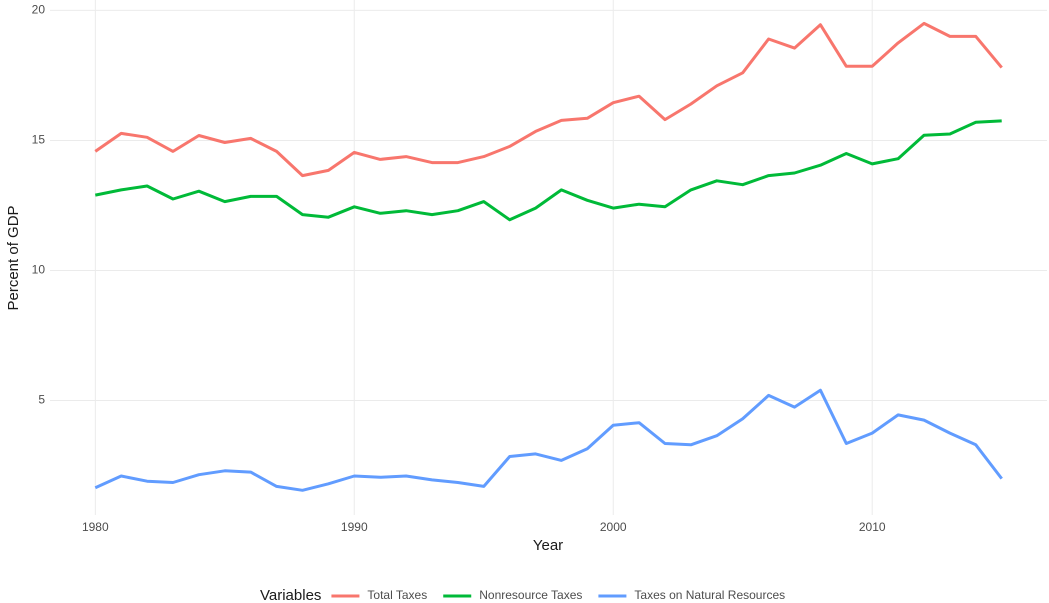  What do you see at coordinates (354, 527) in the screenshot?
I see `x-tick-label: 1990` at bounding box center [354, 527].